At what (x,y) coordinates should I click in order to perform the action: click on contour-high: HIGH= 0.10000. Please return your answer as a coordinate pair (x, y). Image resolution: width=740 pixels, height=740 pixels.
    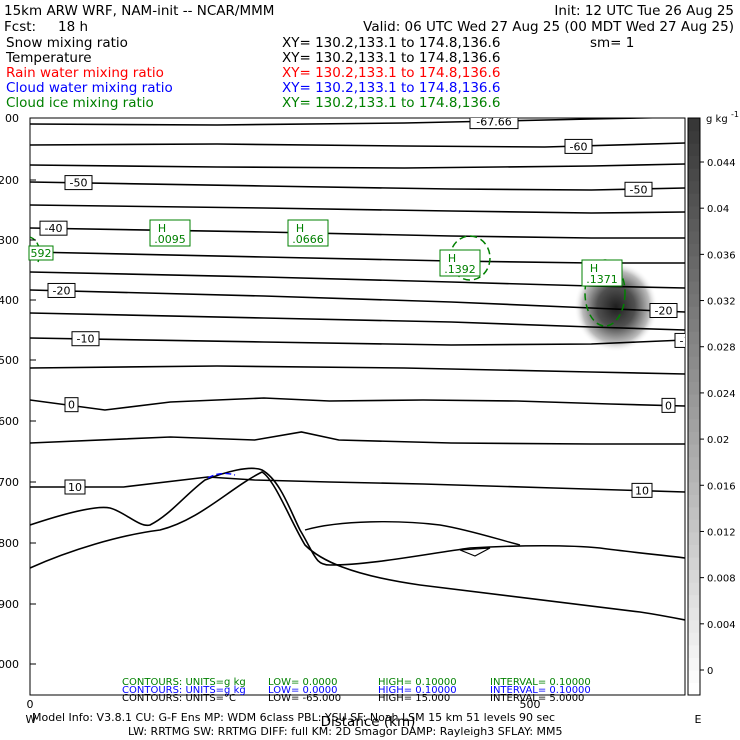
    Looking at the image, I should click on (417, 682).